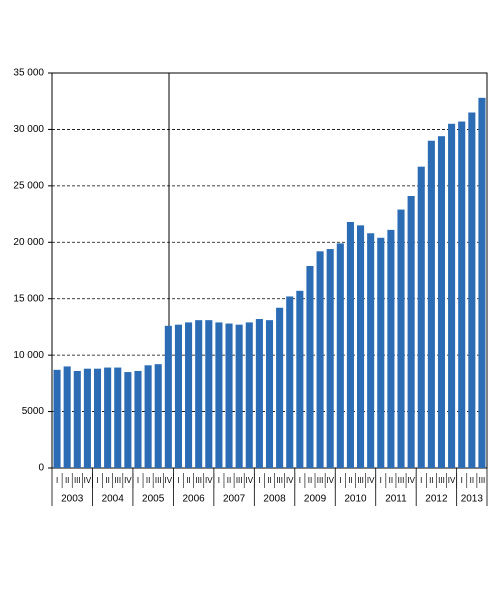 This screenshot has height=614, width=503. What do you see at coordinates (234, 499) in the screenshot?
I see `year-label: 2007` at bounding box center [234, 499].